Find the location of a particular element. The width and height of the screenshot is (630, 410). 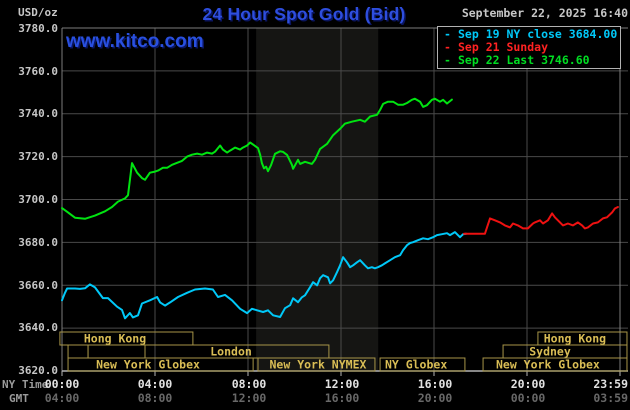

ny-time-label: NY Time is located at coordinates (25, 384).